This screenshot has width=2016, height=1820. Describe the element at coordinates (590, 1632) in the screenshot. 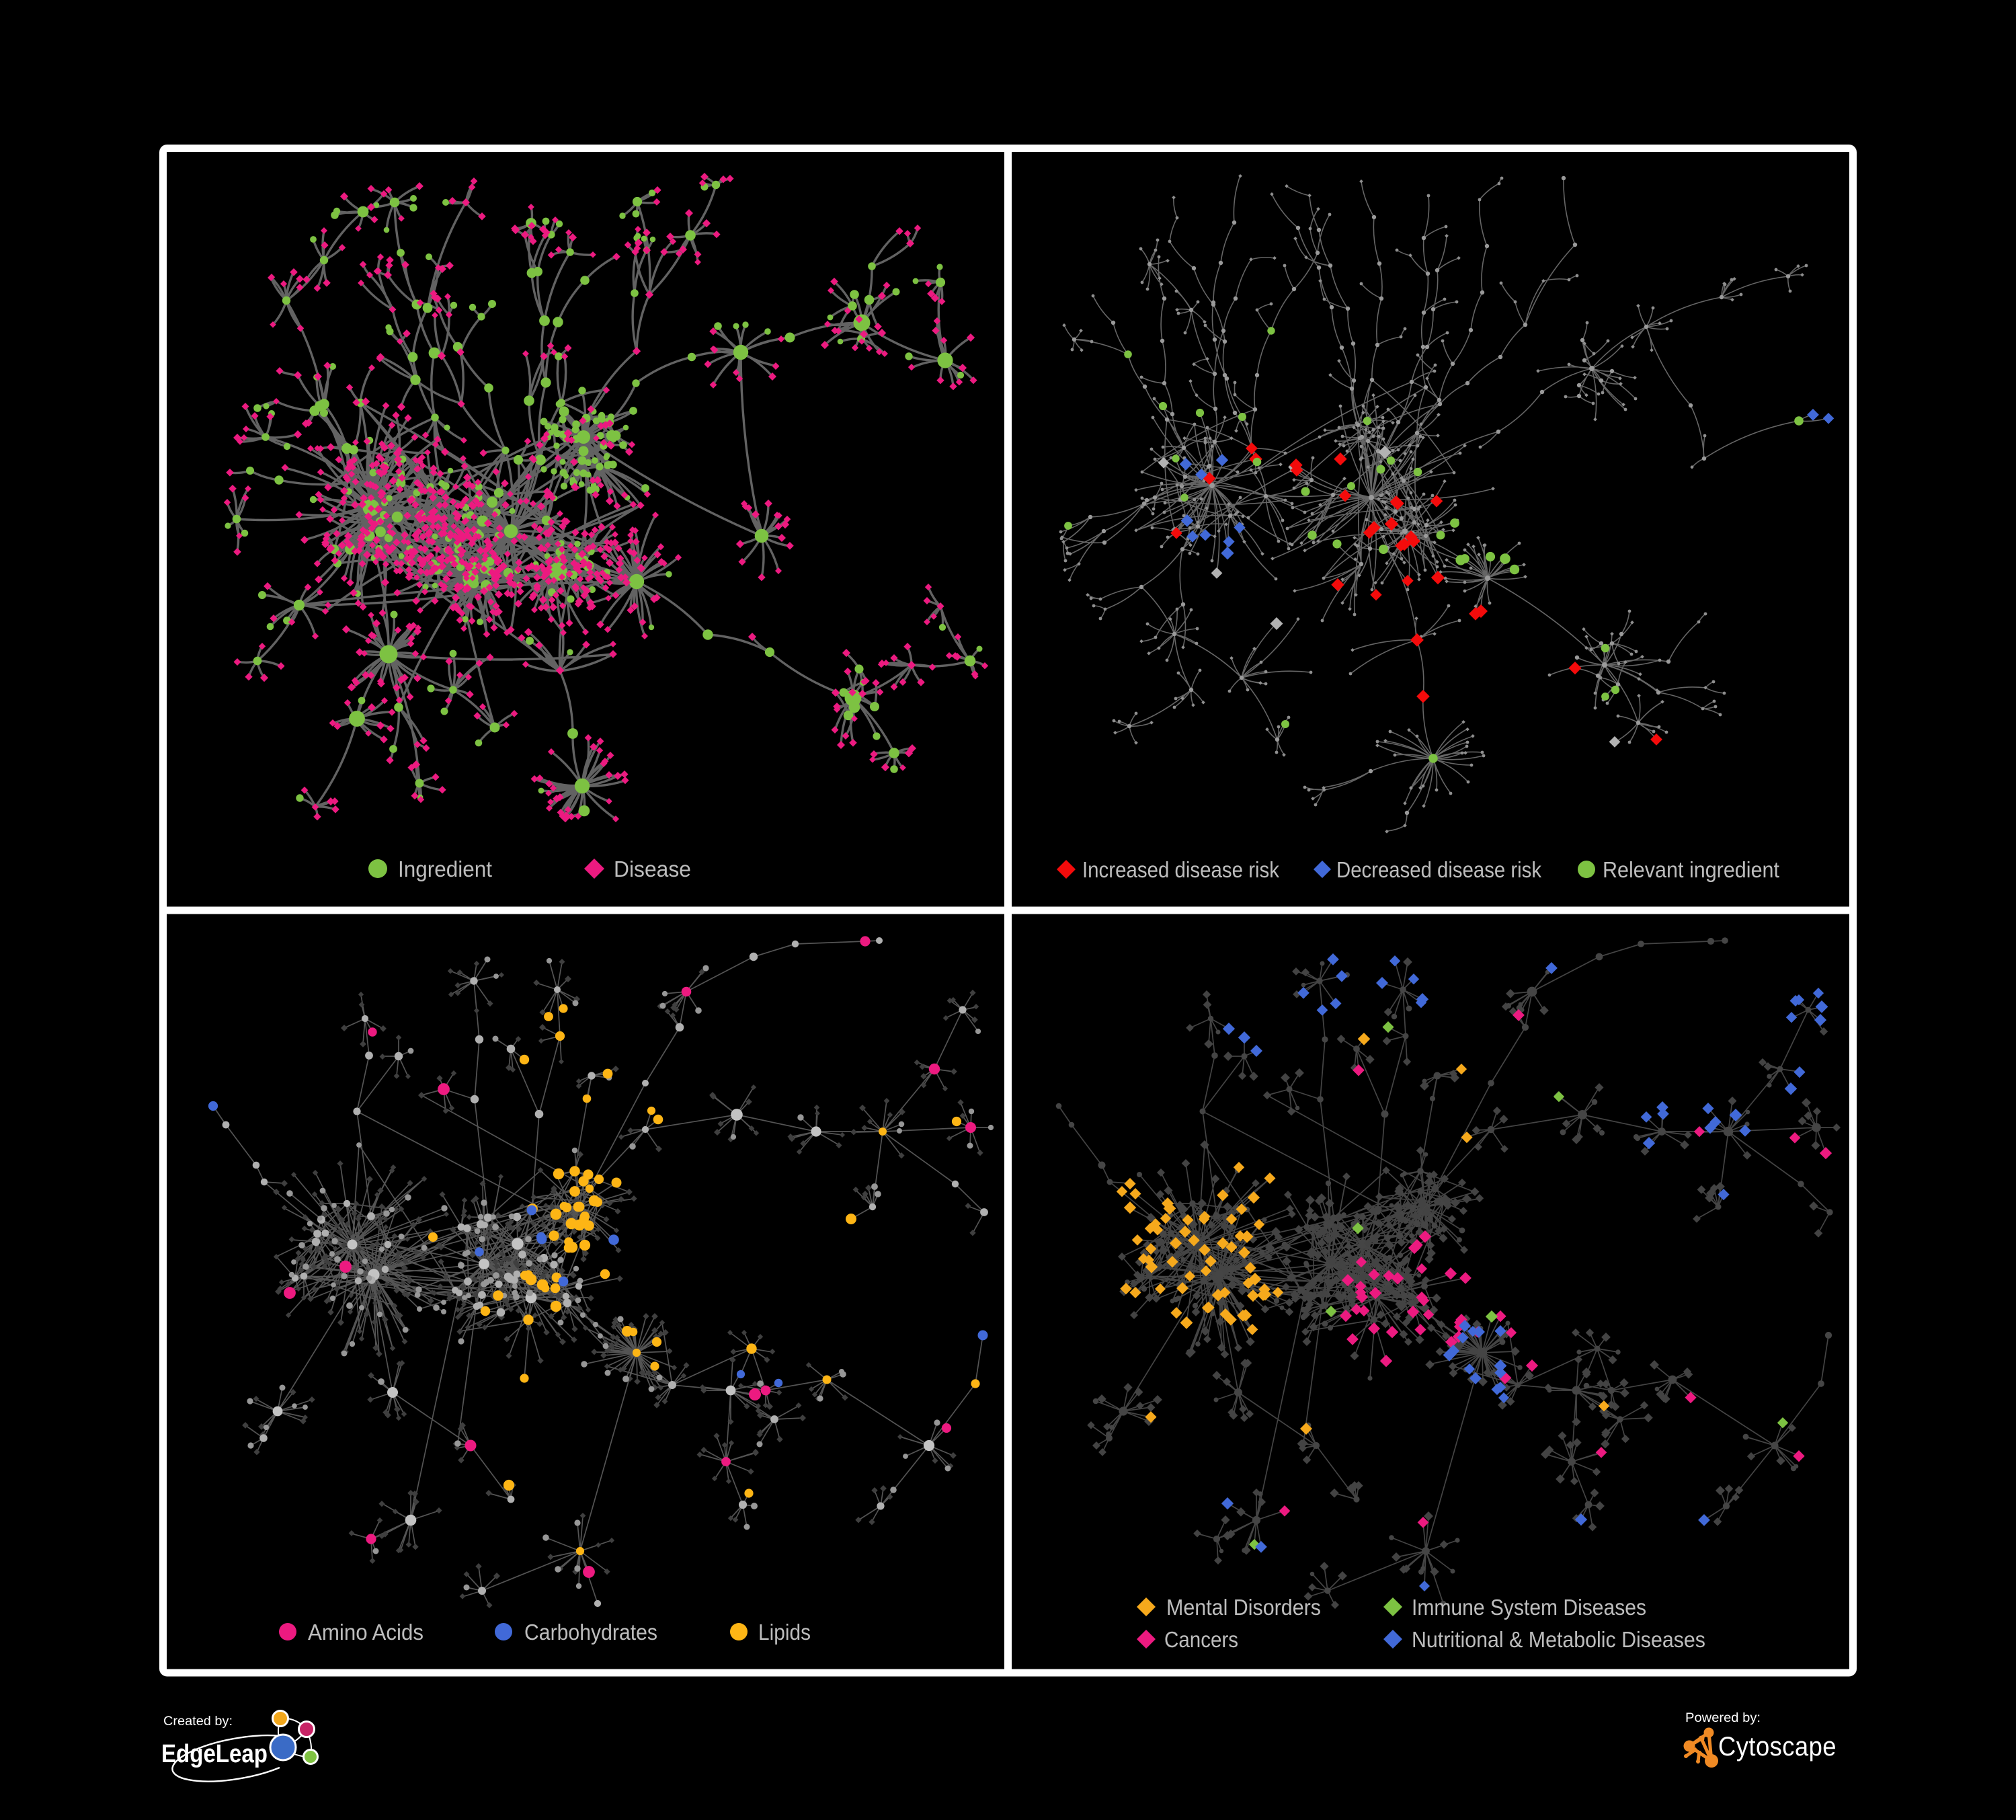

I see `svg-text: Carbohydrates` at that location.